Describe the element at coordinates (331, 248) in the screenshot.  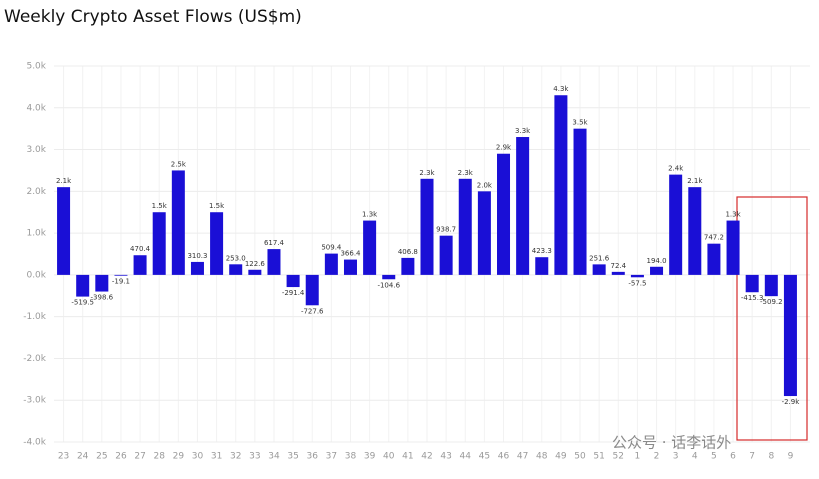
I see `value-label: 509.4` at that location.